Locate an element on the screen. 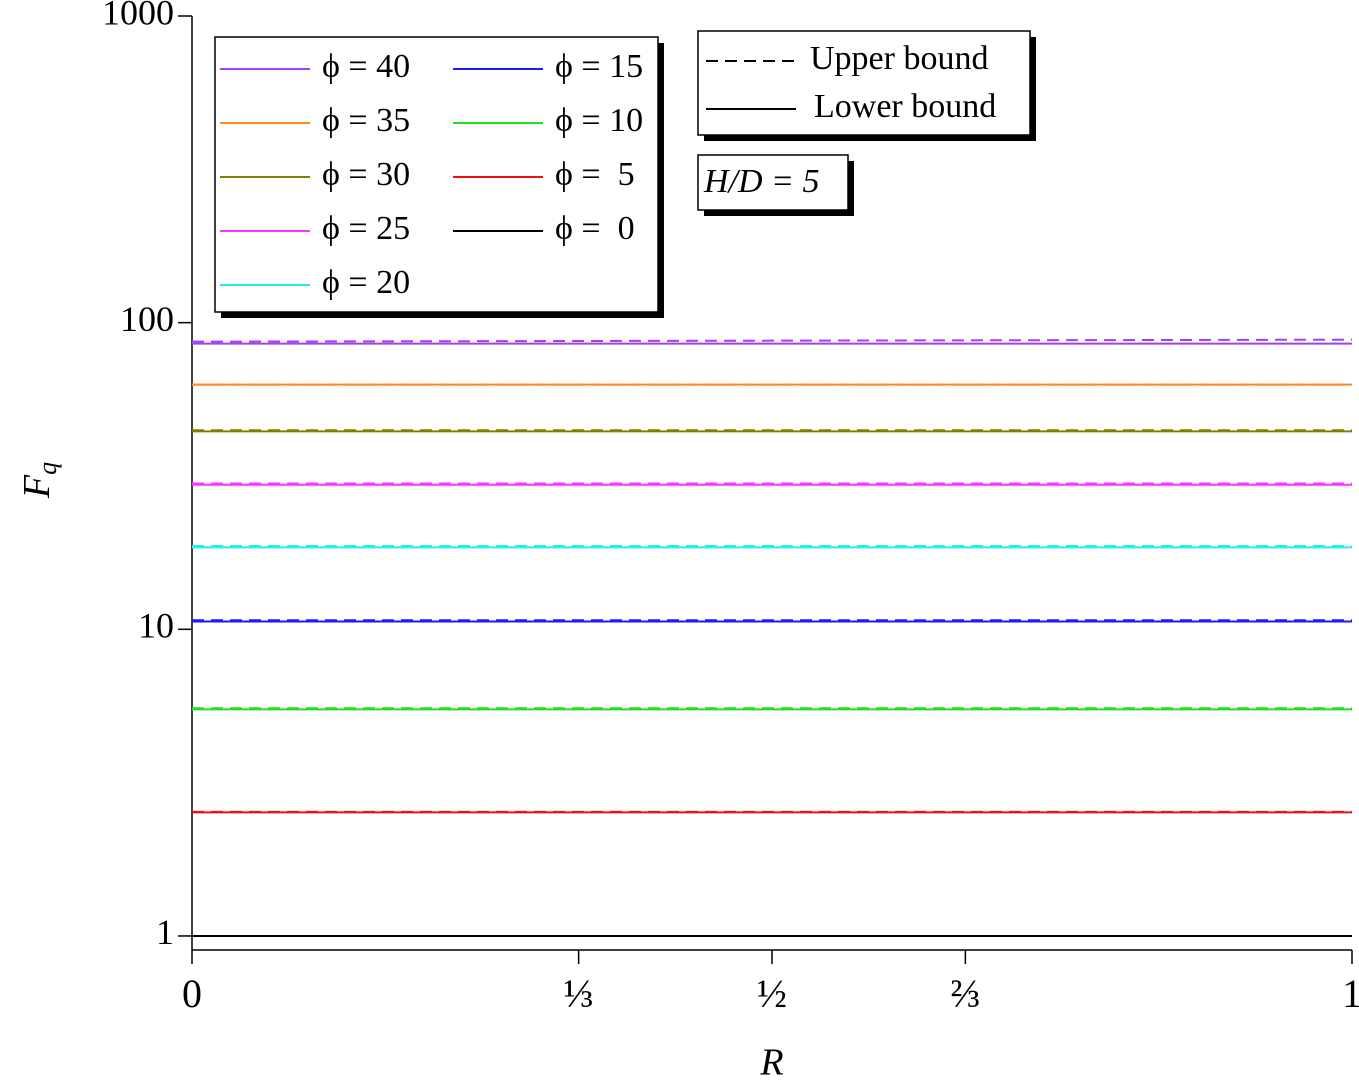 The image size is (1359, 1083). legend-label: ϕ = 10 is located at coordinates (599, 120).